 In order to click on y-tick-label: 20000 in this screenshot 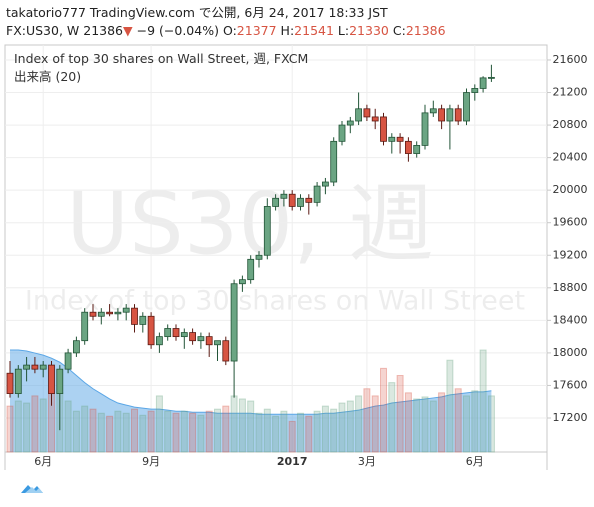, I will do `click(570, 189)`.